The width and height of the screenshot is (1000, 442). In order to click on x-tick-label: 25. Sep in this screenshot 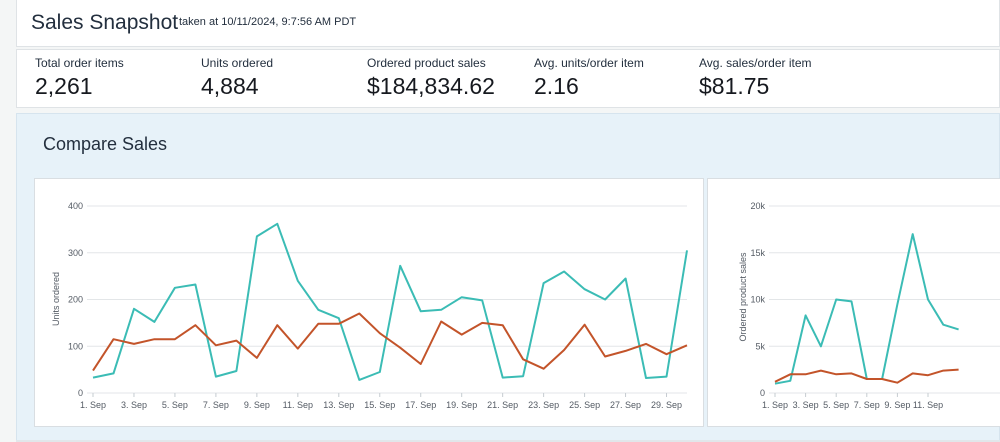, I will do `click(584, 405)`.